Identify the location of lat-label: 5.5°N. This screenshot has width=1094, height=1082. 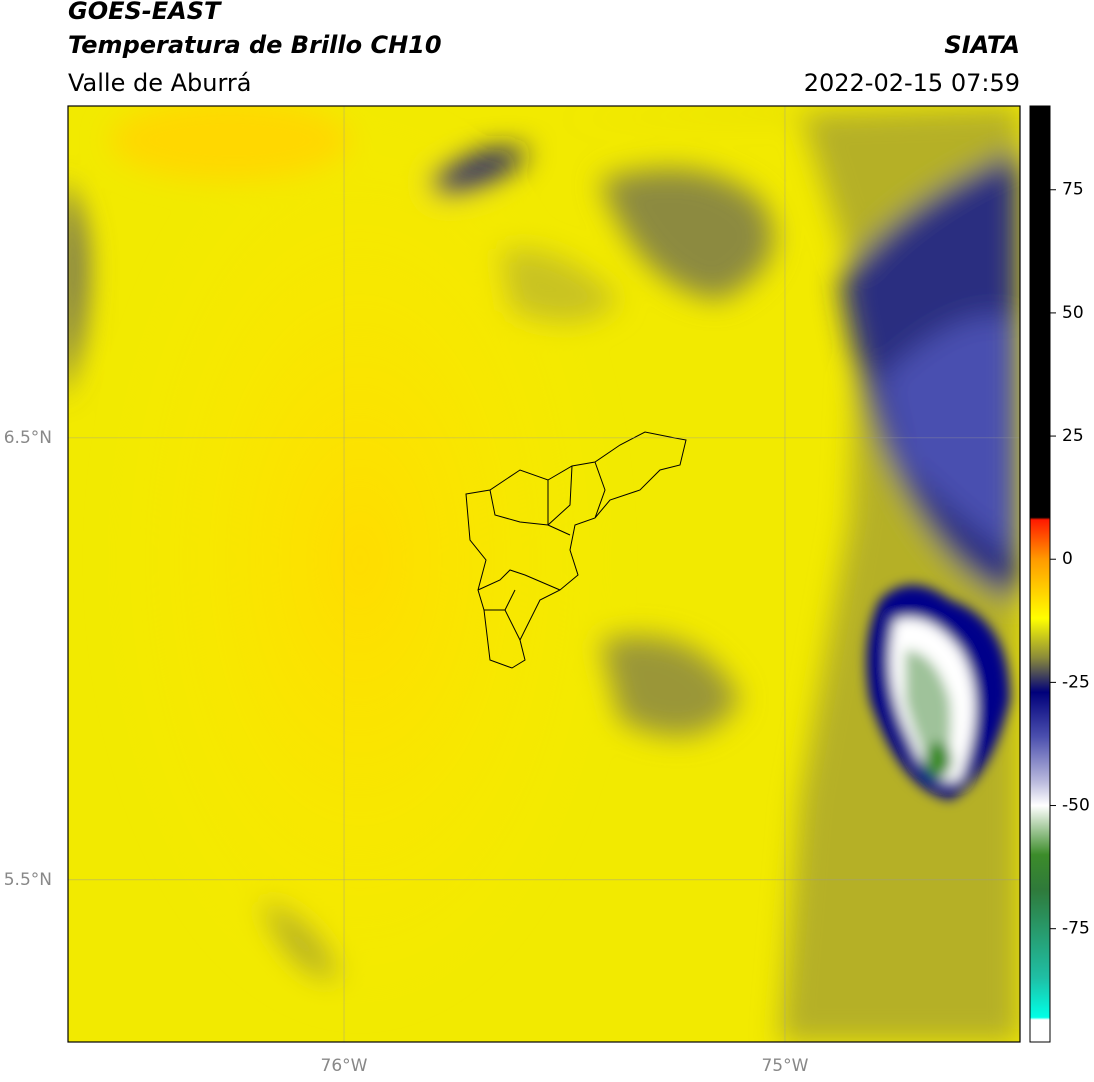
(28, 880).